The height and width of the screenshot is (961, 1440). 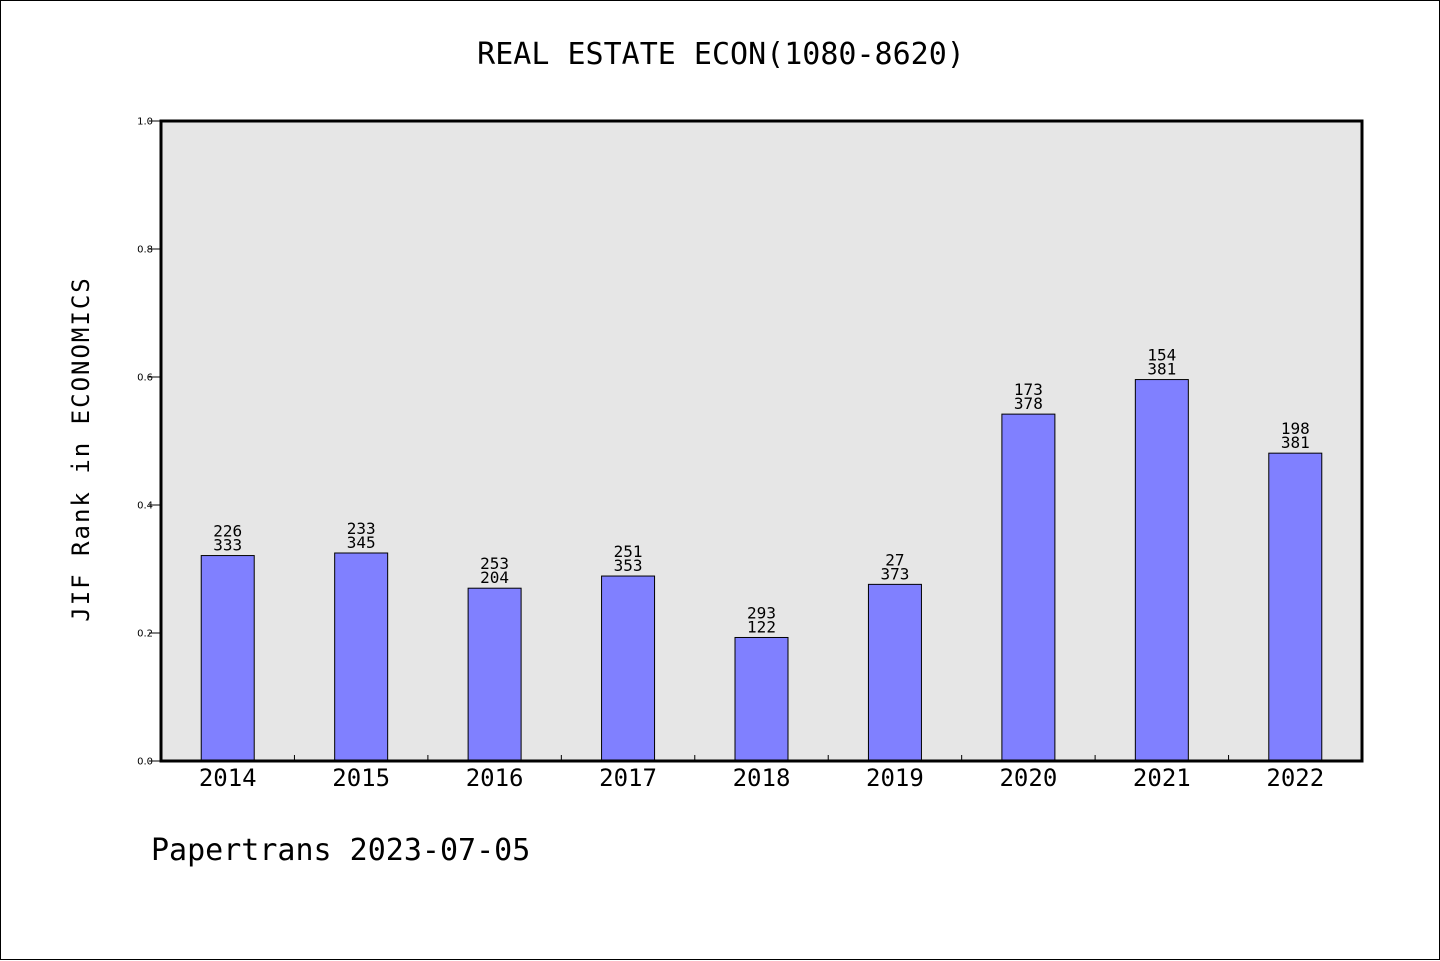 I want to click on bar-rank-label: 173, so click(x=1028, y=389).